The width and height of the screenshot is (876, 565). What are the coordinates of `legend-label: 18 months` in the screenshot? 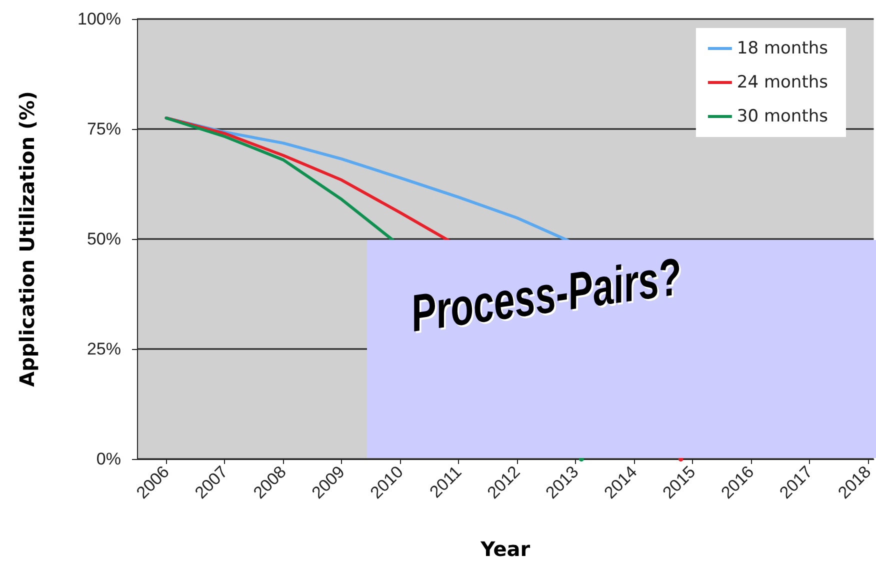 It's located at (782, 48).